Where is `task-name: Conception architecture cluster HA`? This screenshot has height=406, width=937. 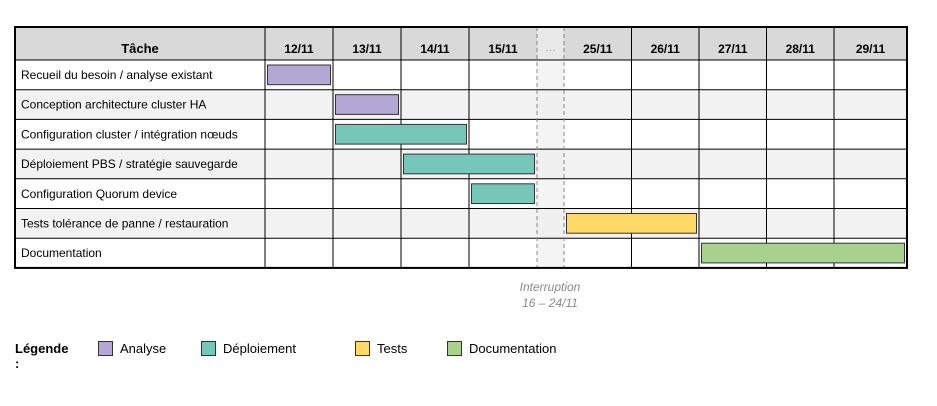 task-name: Conception architecture cluster HA is located at coordinates (113, 105).